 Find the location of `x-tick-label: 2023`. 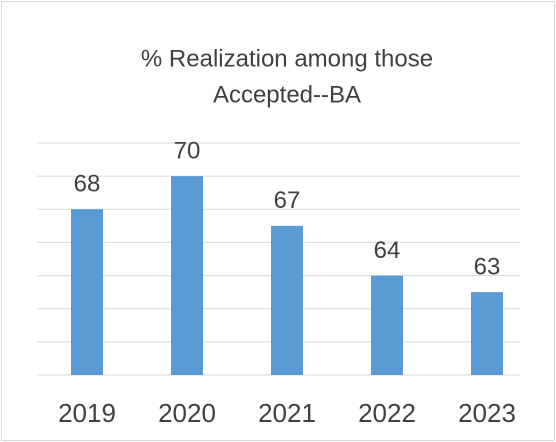

x-tick-label: 2023 is located at coordinates (487, 413).